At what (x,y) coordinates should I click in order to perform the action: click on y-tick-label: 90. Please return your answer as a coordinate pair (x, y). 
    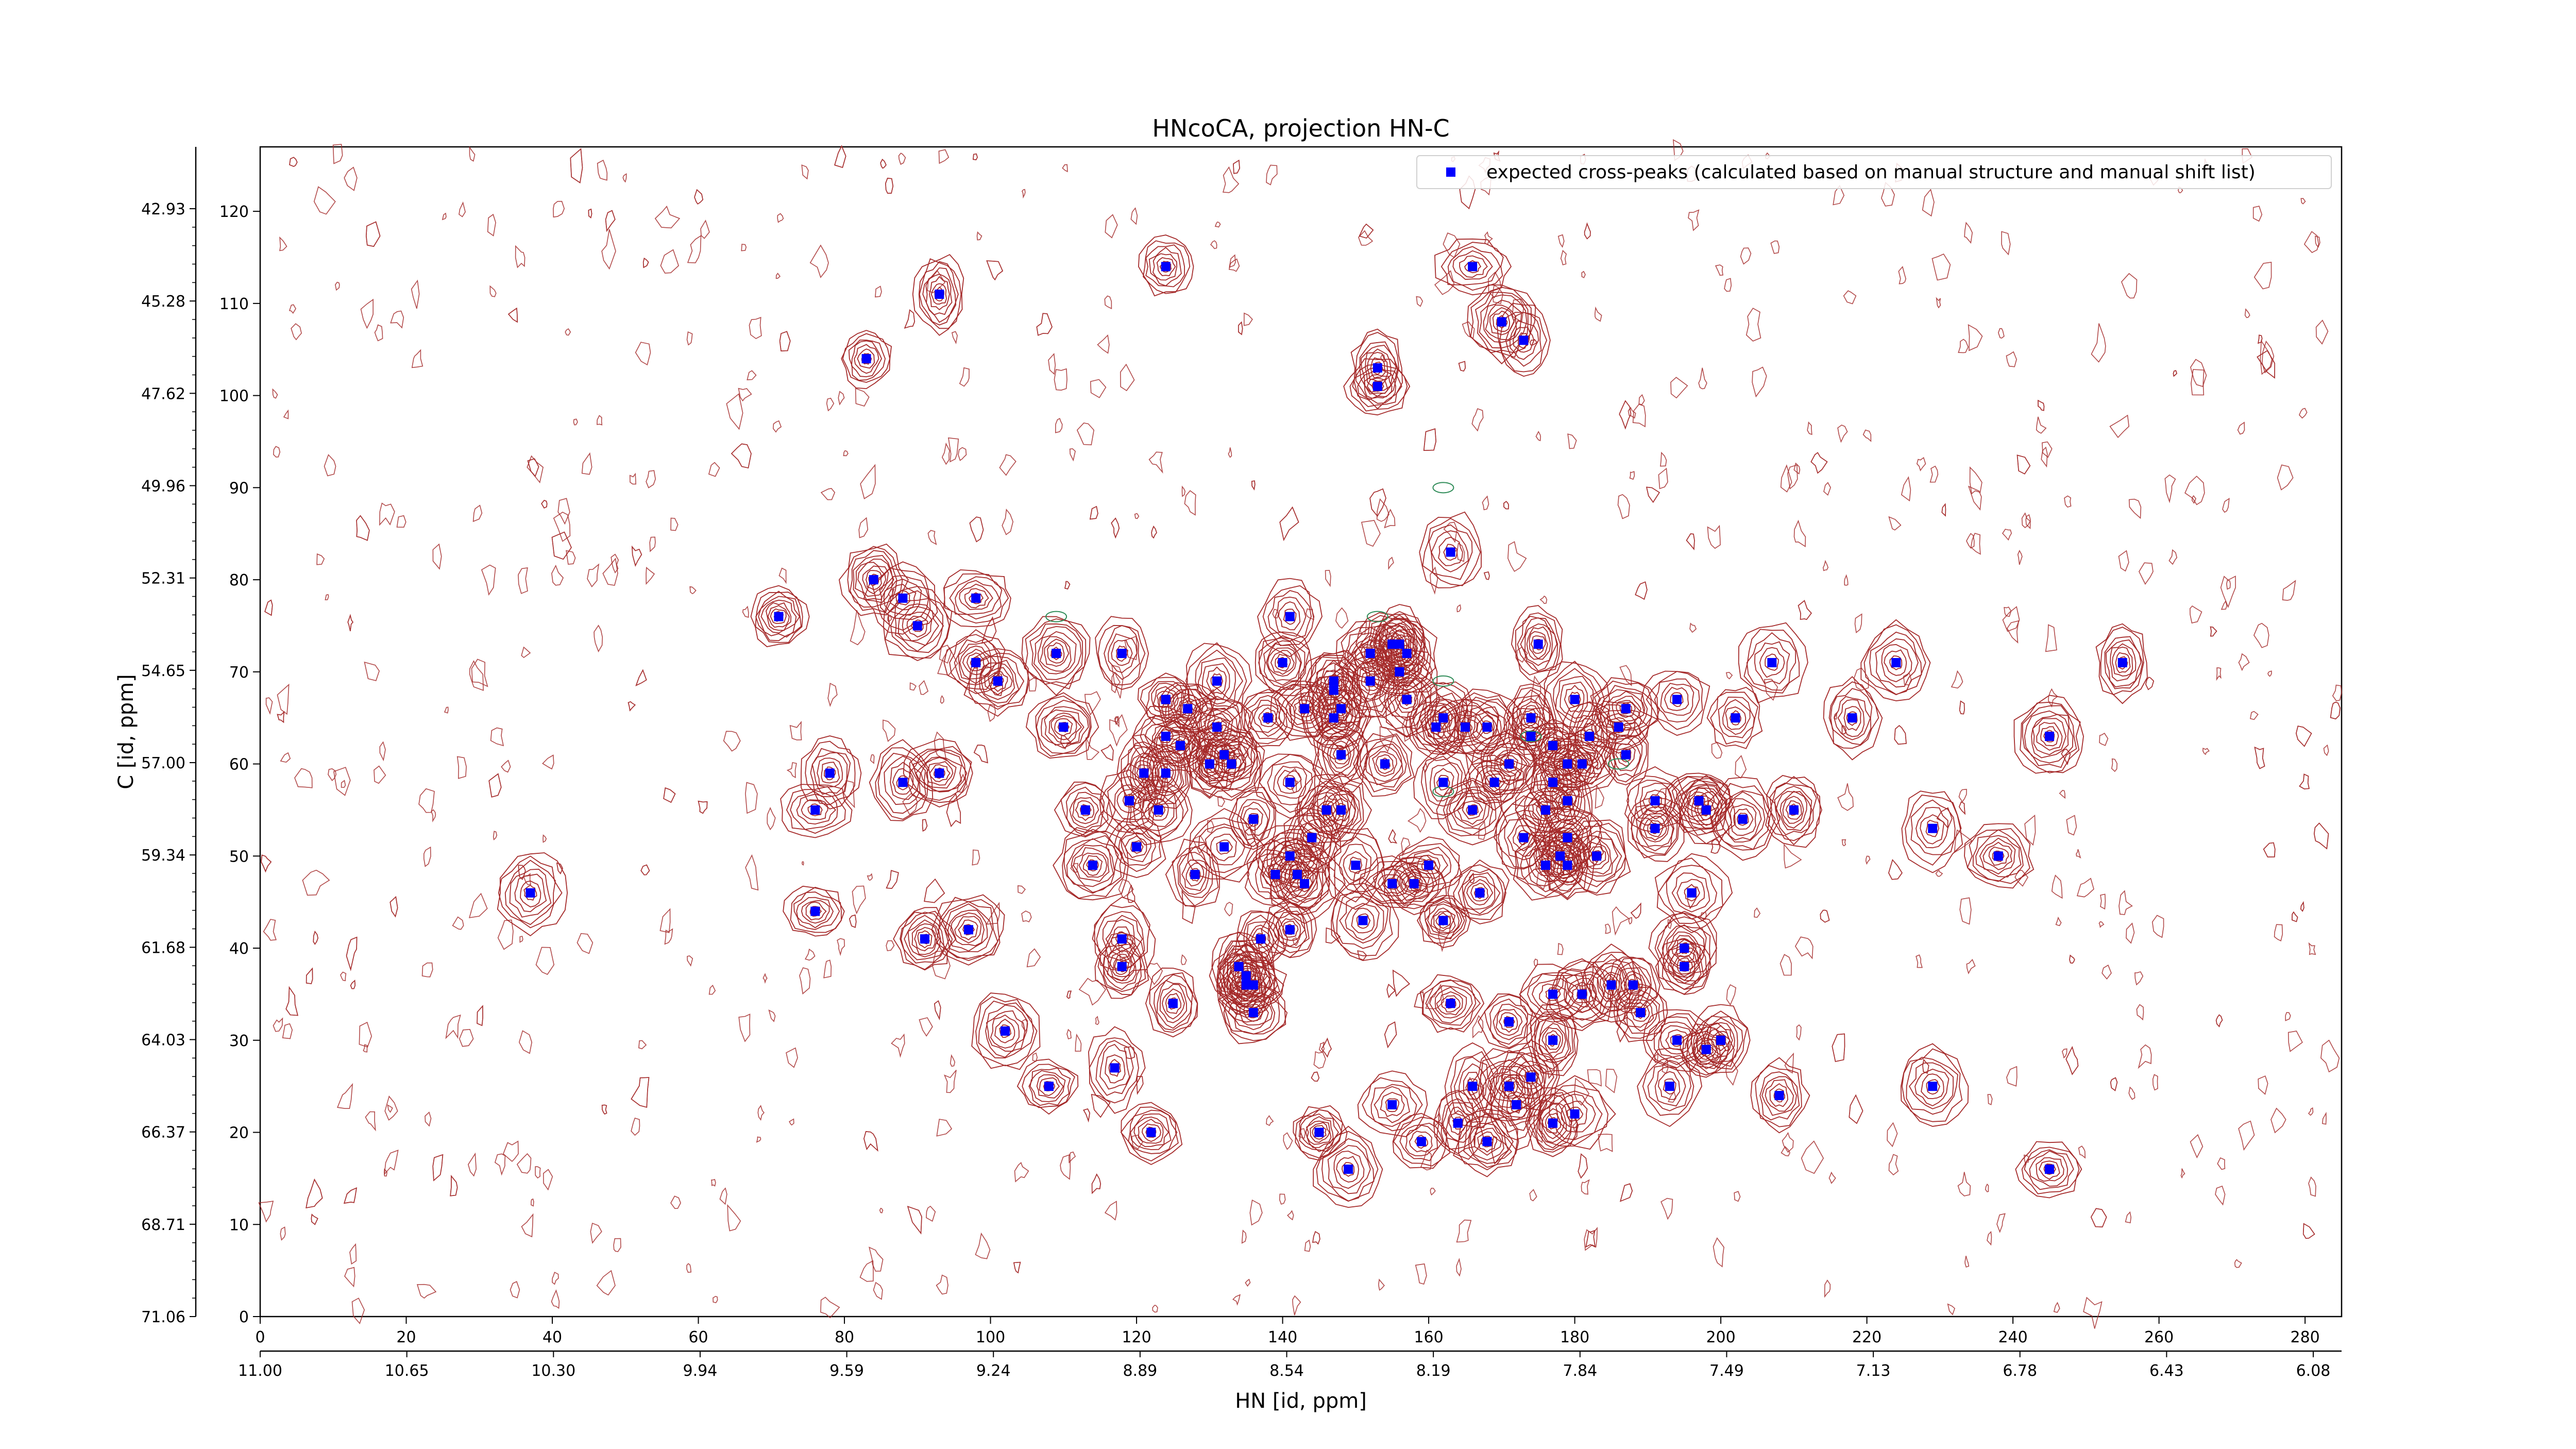
    Looking at the image, I should click on (239, 488).